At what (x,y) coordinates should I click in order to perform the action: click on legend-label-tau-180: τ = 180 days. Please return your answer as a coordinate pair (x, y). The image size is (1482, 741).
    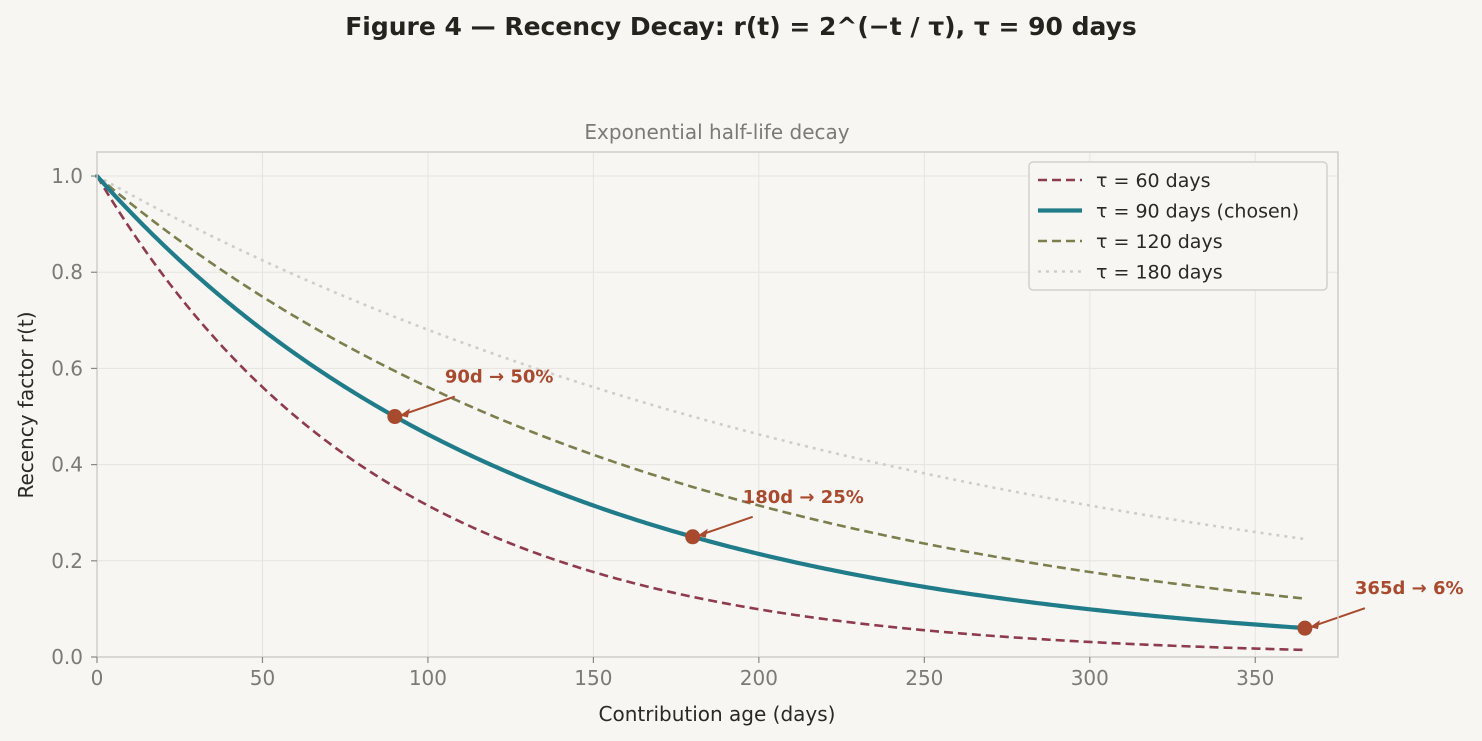
    Looking at the image, I should click on (1159, 273).